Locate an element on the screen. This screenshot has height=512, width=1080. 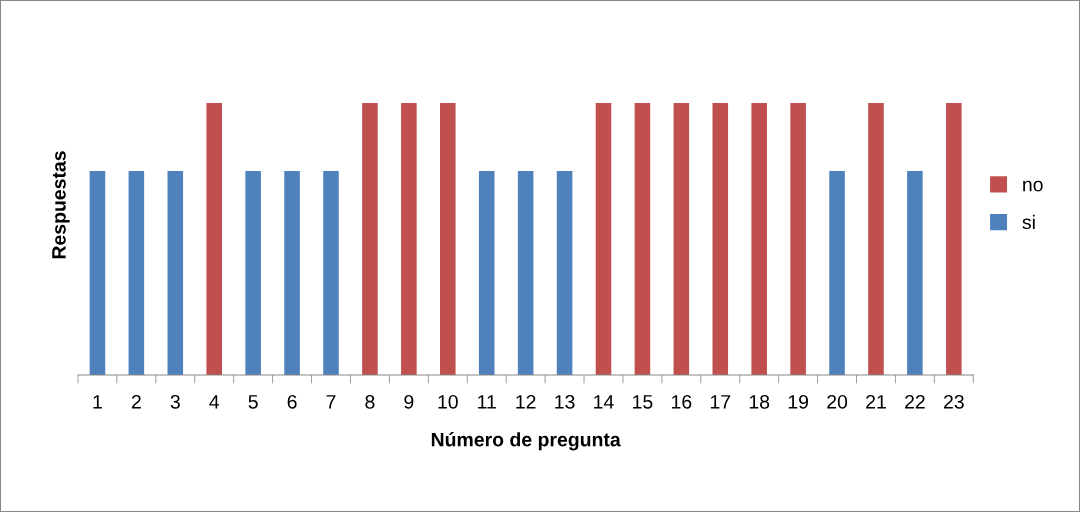
x-tick-label: 20 is located at coordinates (837, 401).